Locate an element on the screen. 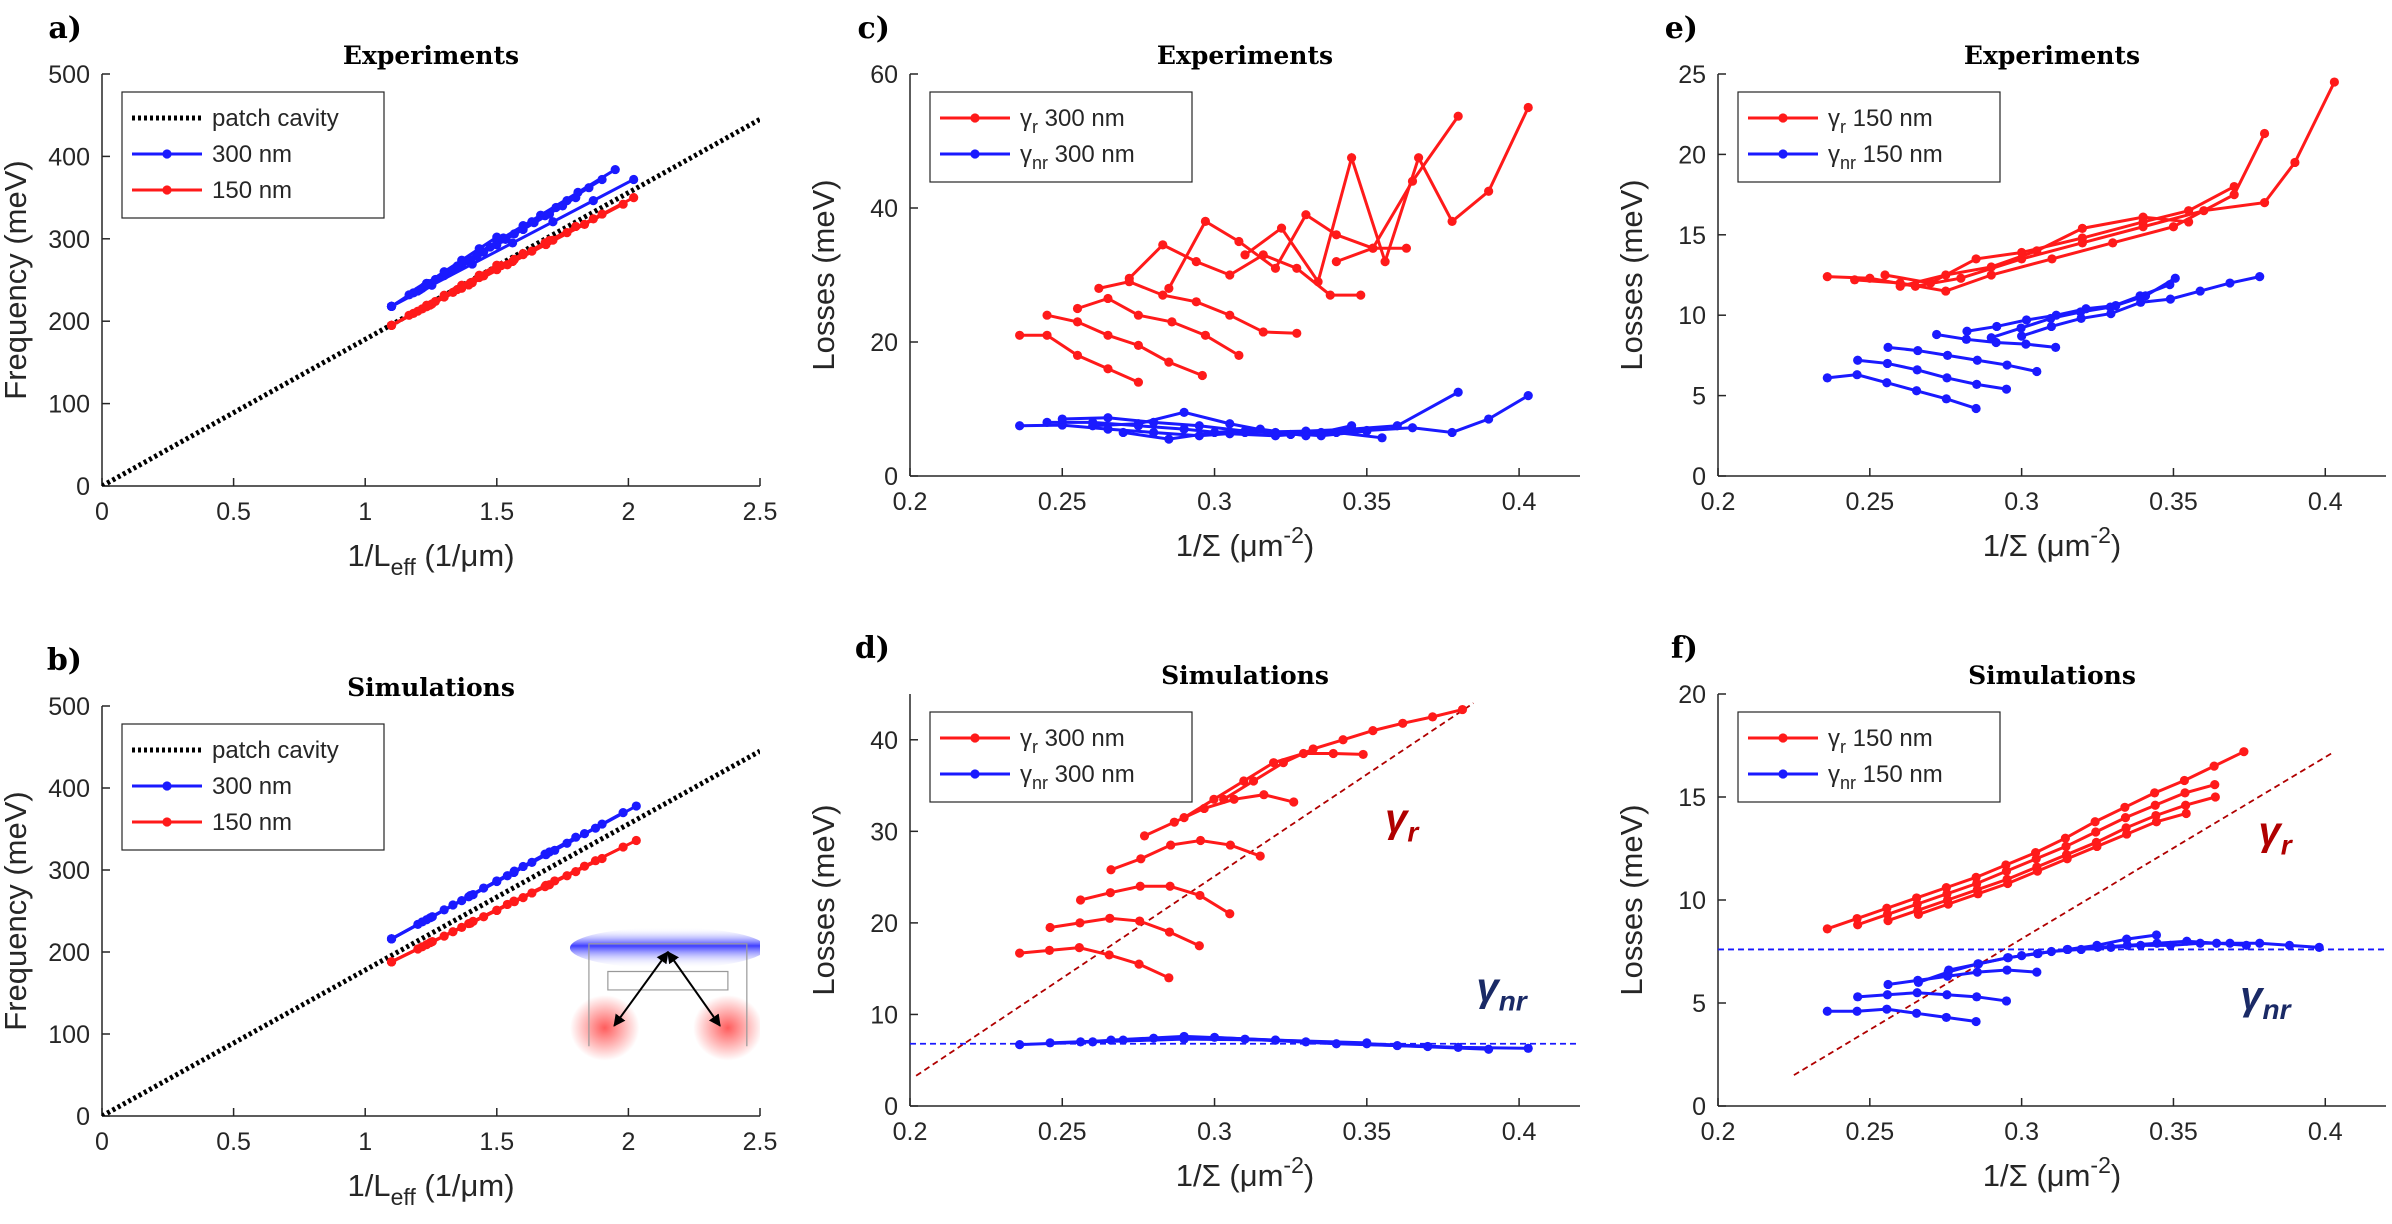  legend-entry-label: patch cavity is located at coordinates (275, 750).